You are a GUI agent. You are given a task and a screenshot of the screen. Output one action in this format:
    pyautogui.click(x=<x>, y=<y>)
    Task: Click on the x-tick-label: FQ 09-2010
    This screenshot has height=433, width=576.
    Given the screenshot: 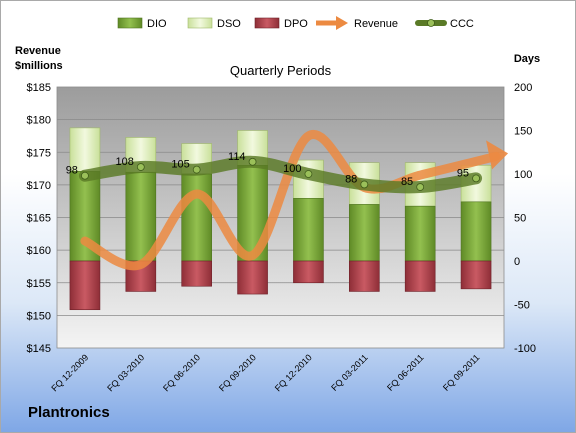 What is the action you would take?
    pyautogui.click(x=237, y=372)
    